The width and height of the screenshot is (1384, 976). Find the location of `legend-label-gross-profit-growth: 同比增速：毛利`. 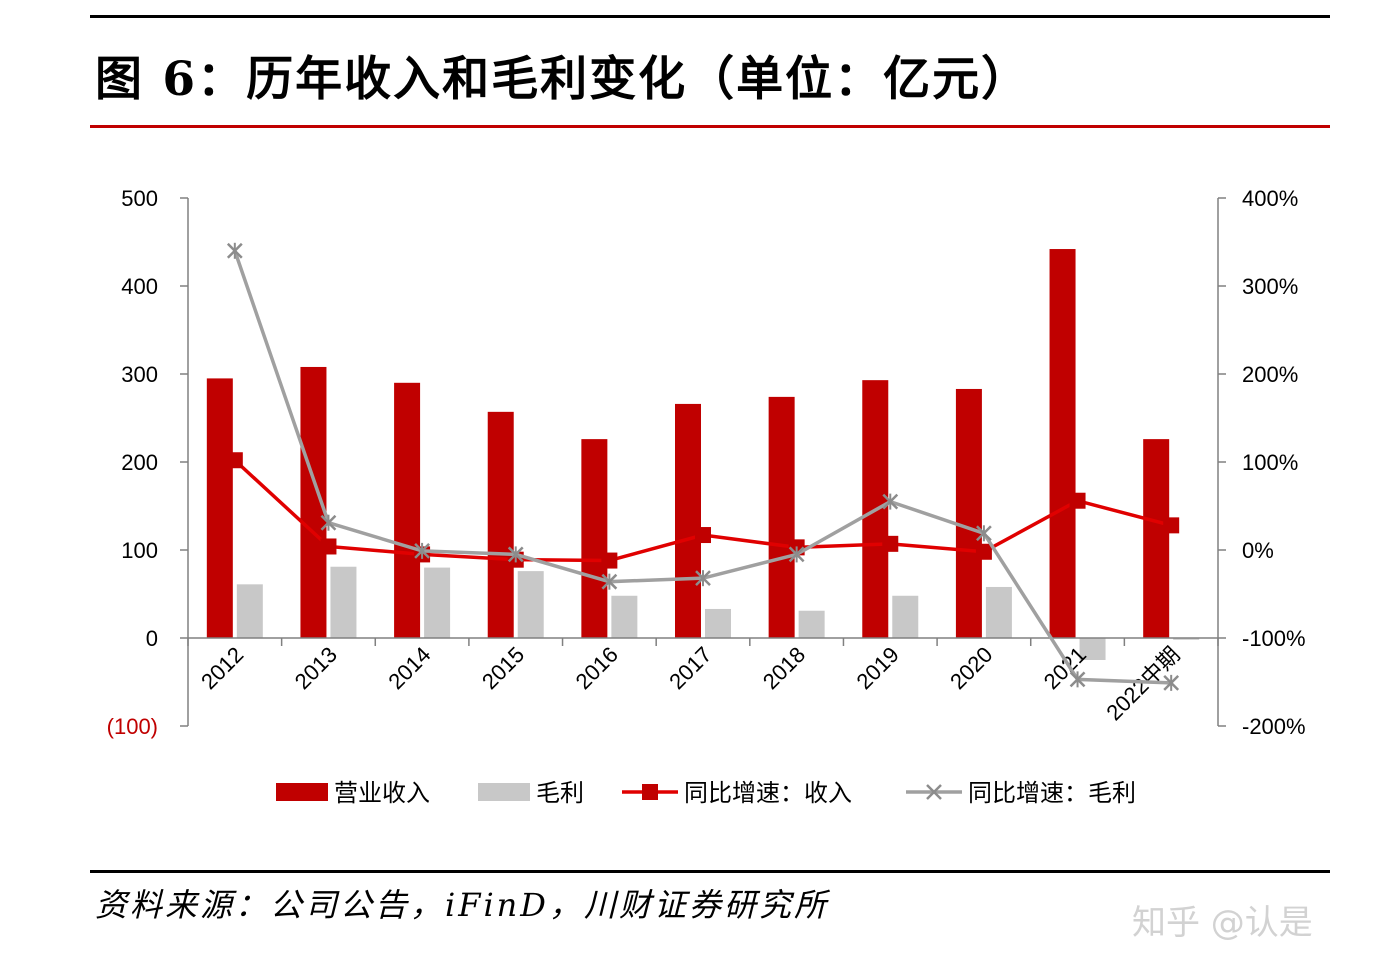

legend-label-gross-profit-growth: 同比增速：毛利 is located at coordinates (1052, 793).